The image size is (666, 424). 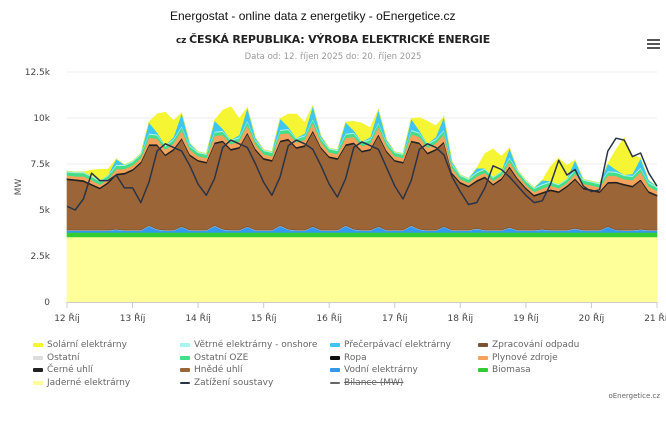 What do you see at coordinates (45, 211) in the screenshot?
I see `y-tick-label: 5k` at bounding box center [45, 211].